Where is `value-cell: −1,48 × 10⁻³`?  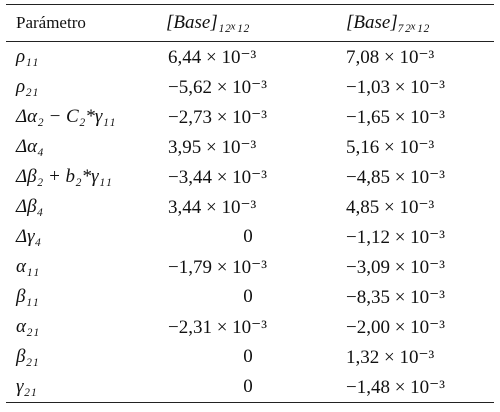 value-cell: −1,48 × 10⁻³ is located at coordinates (395, 387).